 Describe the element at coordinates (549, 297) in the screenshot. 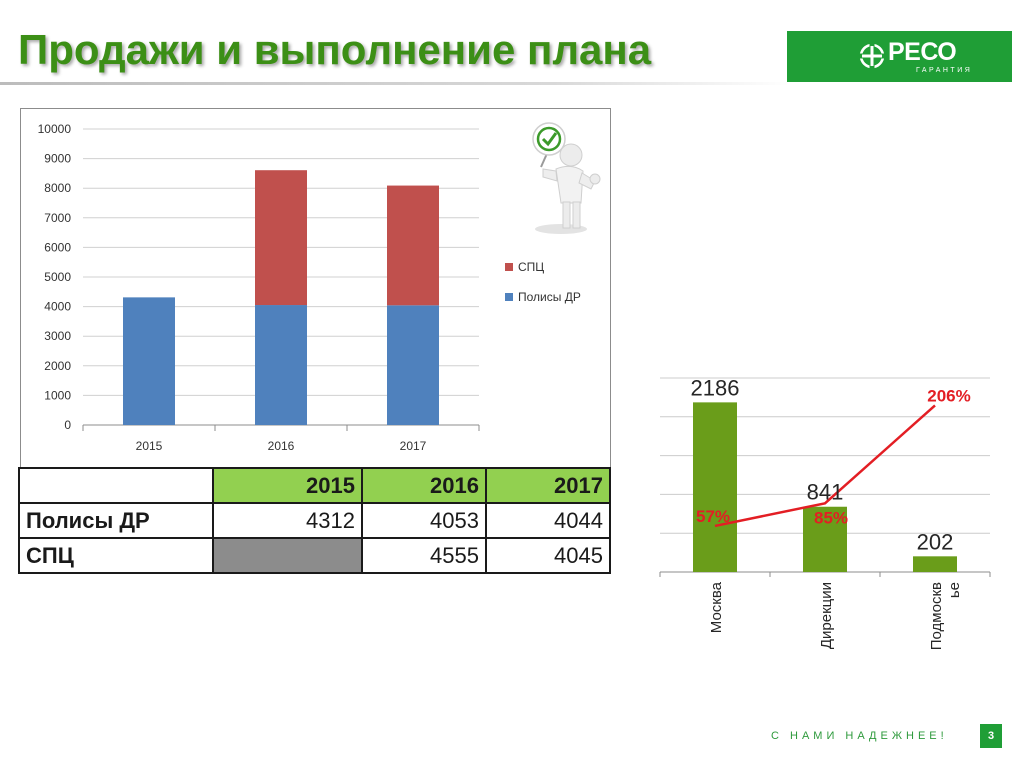

I see `legend-label: Полисы ДР` at that location.